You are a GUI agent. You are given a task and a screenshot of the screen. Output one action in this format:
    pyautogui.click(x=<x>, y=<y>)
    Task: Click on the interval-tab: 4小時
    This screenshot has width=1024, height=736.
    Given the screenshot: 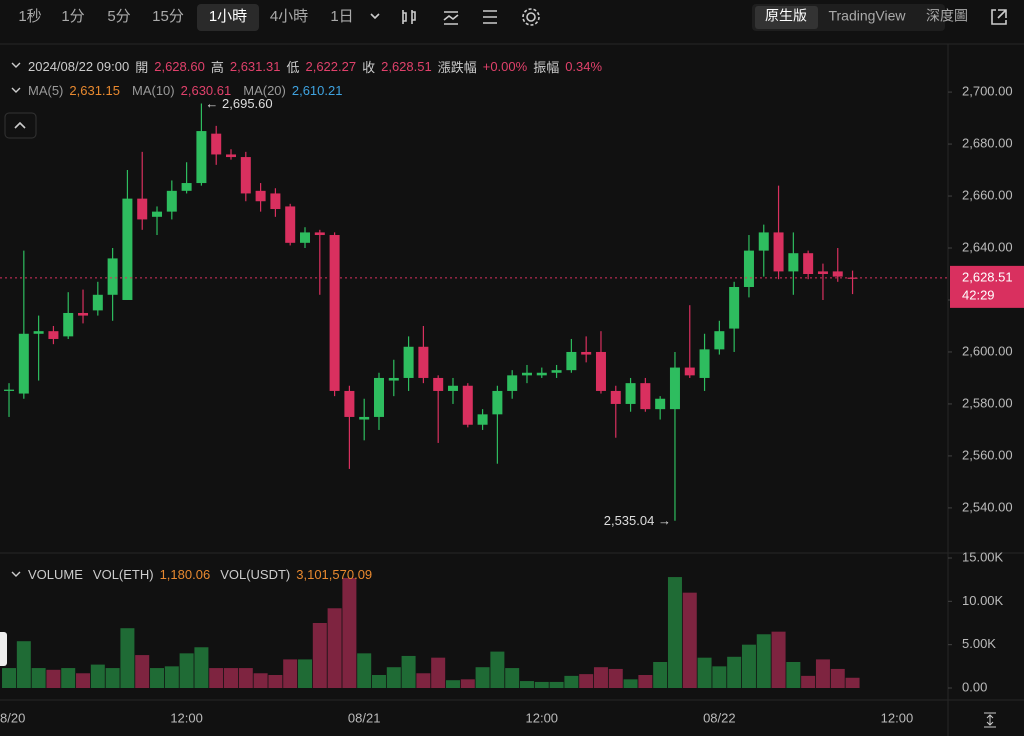 What is the action you would take?
    pyautogui.click(x=289, y=16)
    